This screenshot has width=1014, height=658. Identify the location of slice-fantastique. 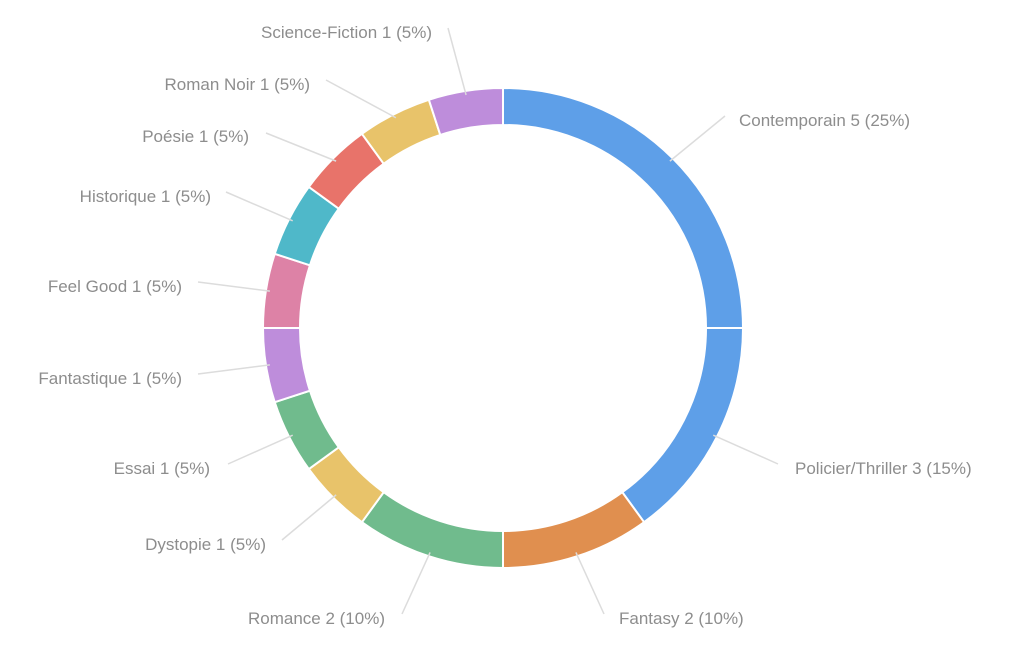
(286, 365).